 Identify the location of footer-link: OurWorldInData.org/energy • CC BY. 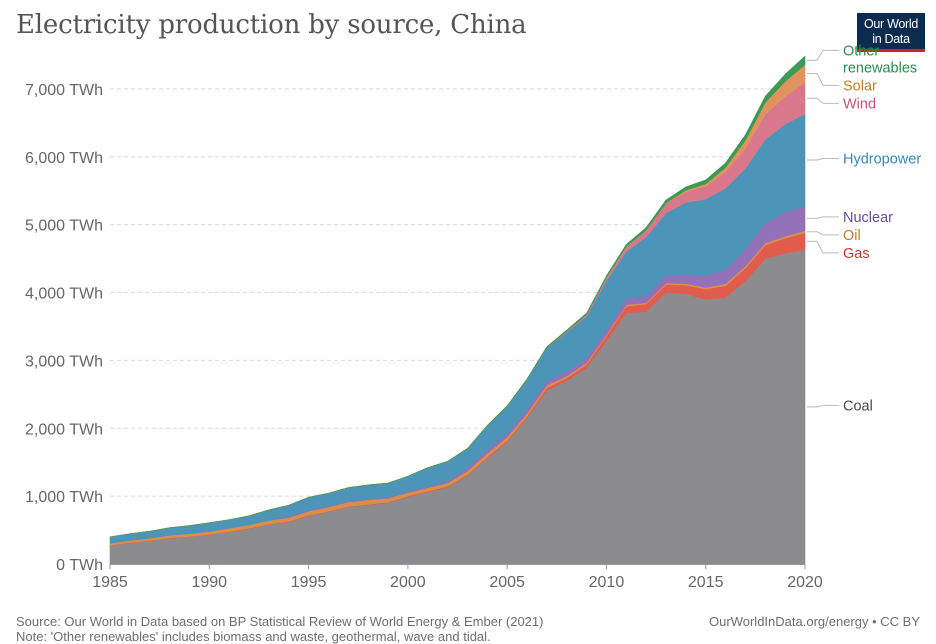
(814, 621).